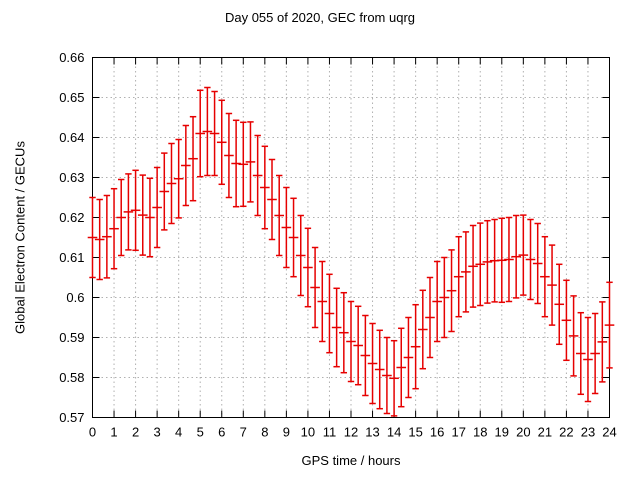 The height and width of the screenshot is (480, 640). I want to click on svg-text: 9, so click(286, 432).